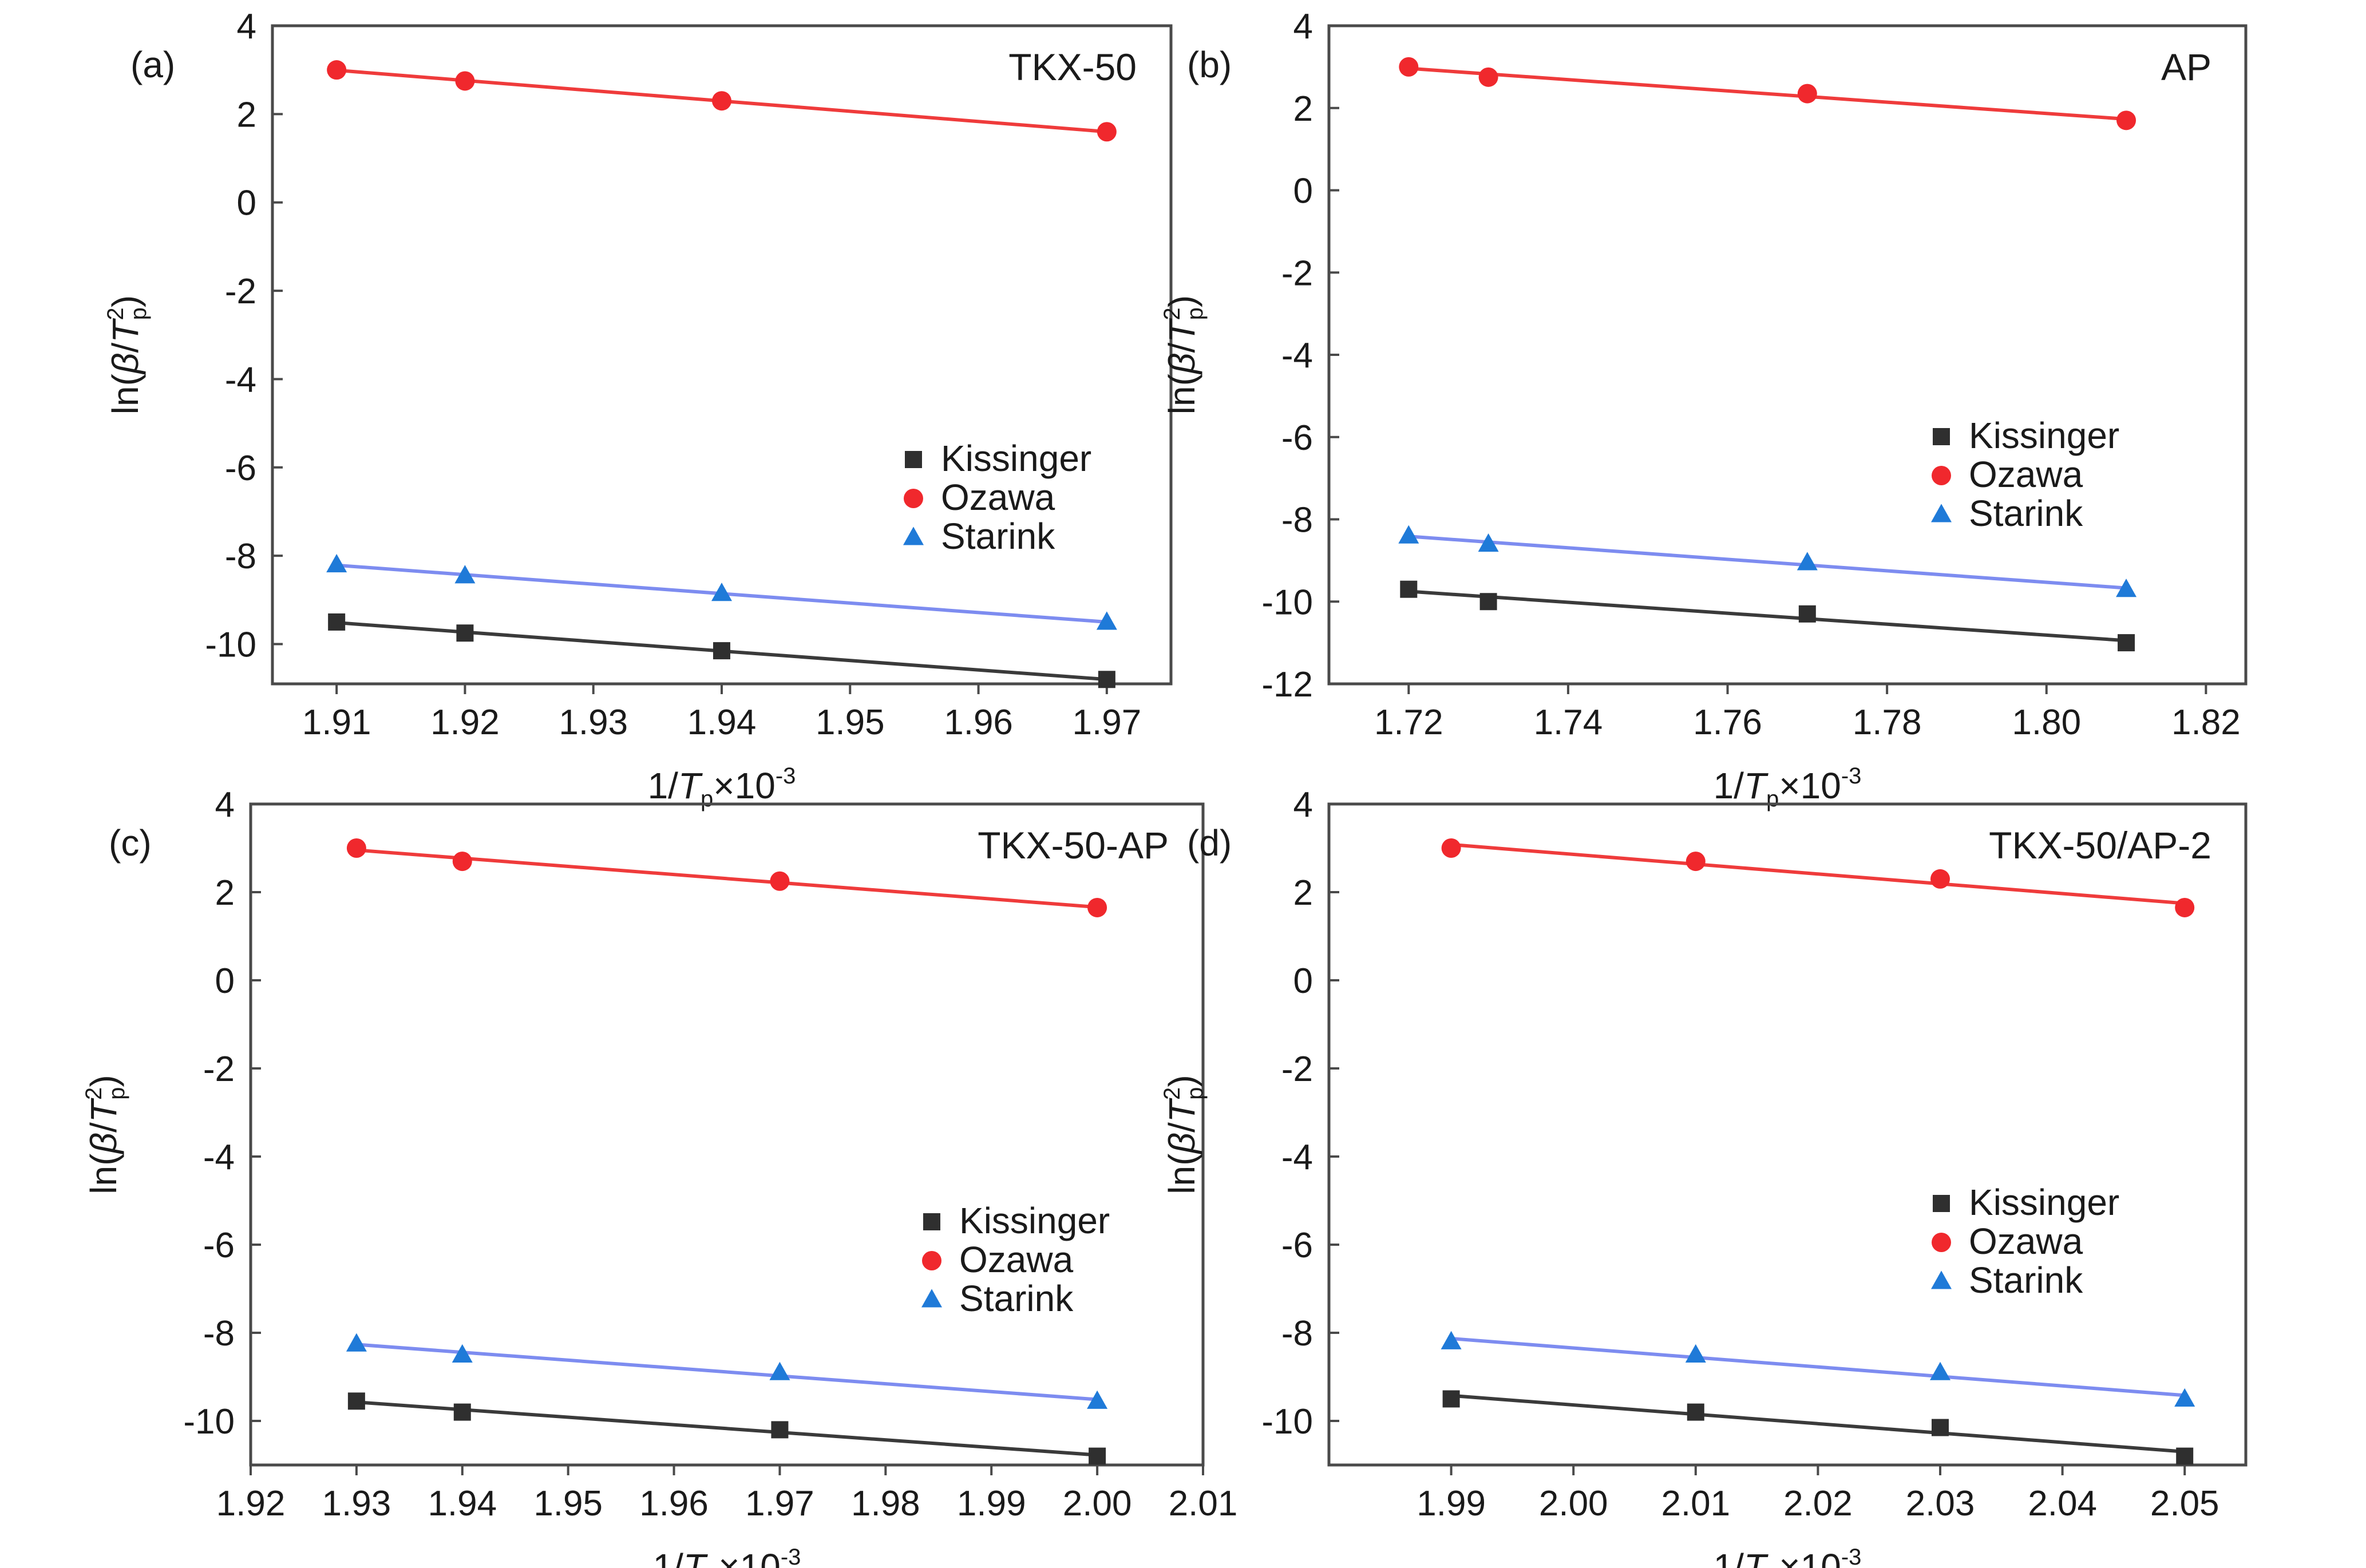  What do you see at coordinates (2062, 1503) in the screenshot?
I see `x-tick-label: 2.04` at bounding box center [2062, 1503].